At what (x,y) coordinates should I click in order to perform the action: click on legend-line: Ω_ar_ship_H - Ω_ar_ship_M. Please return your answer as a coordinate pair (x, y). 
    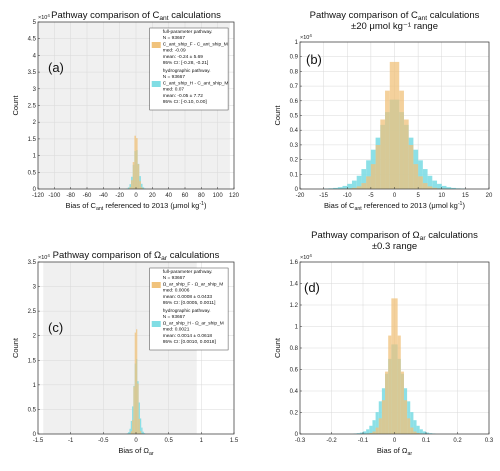
    Looking at the image, I should click on (193, 323).